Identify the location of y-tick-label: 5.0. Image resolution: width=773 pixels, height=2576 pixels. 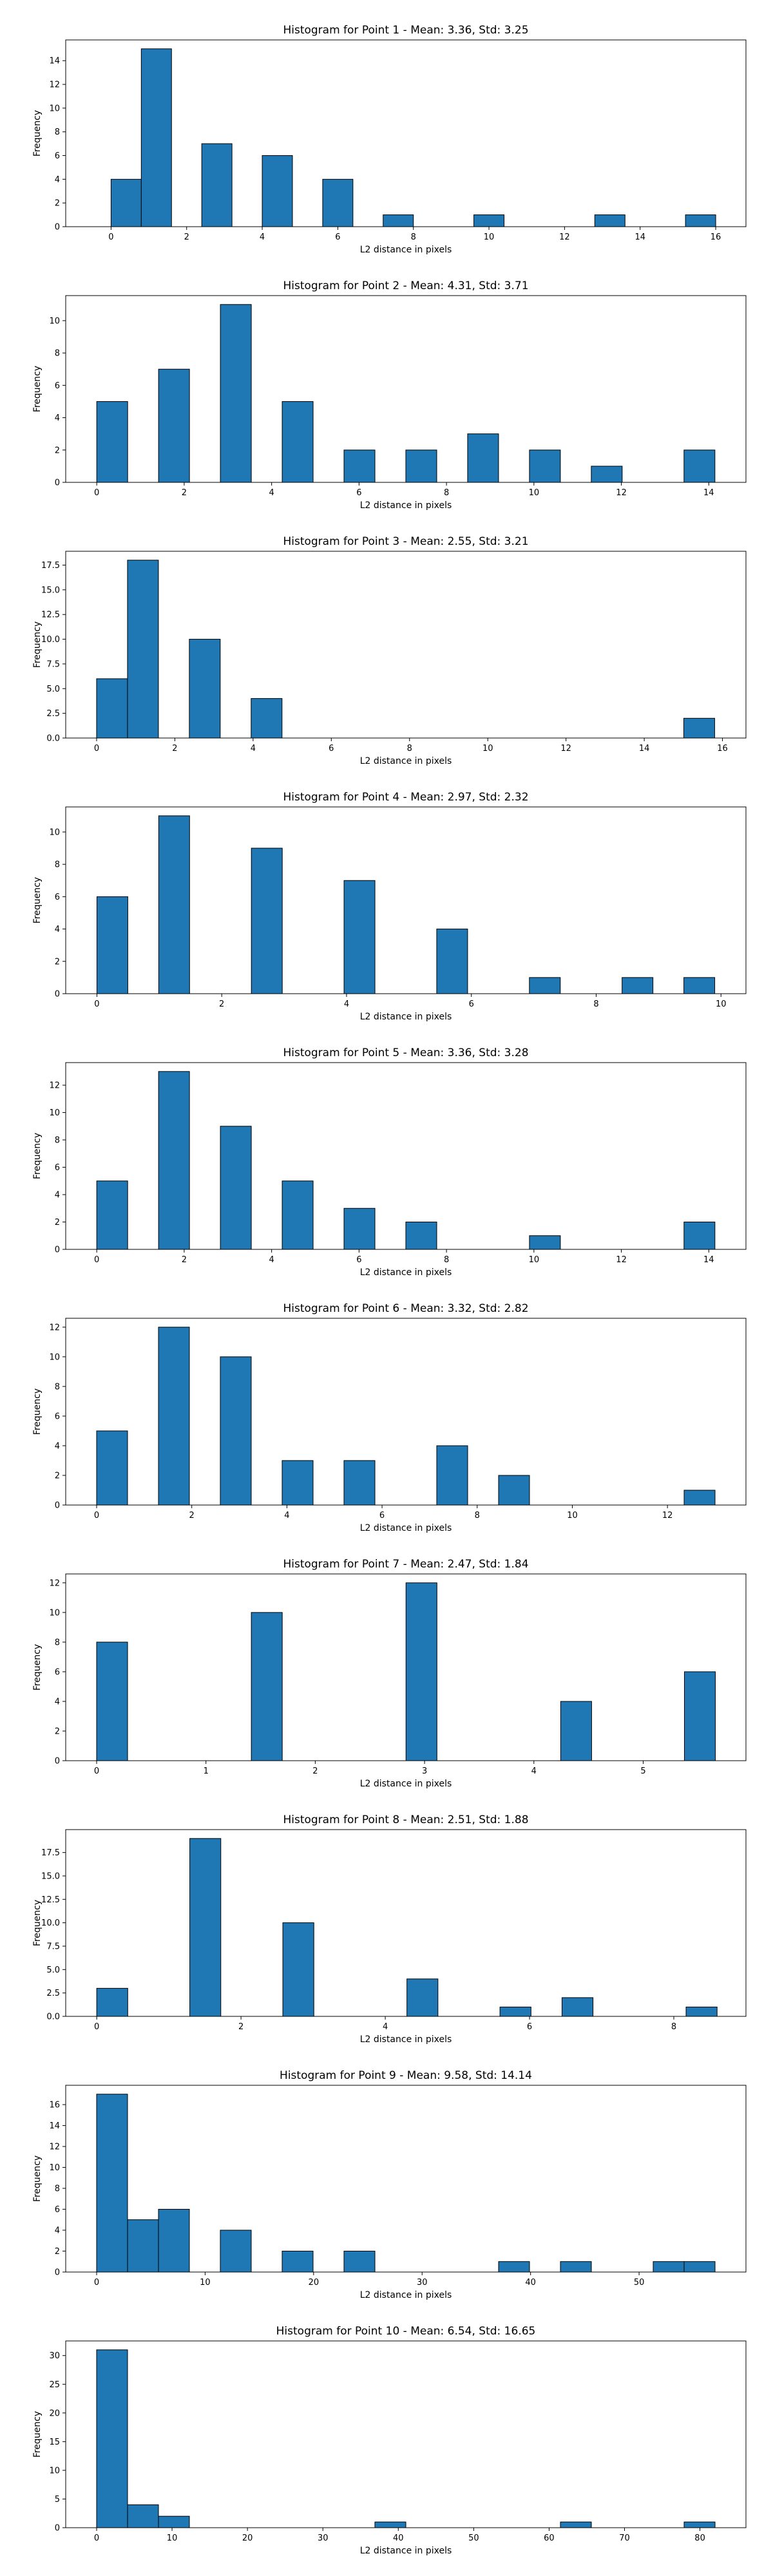
(53, 1970).